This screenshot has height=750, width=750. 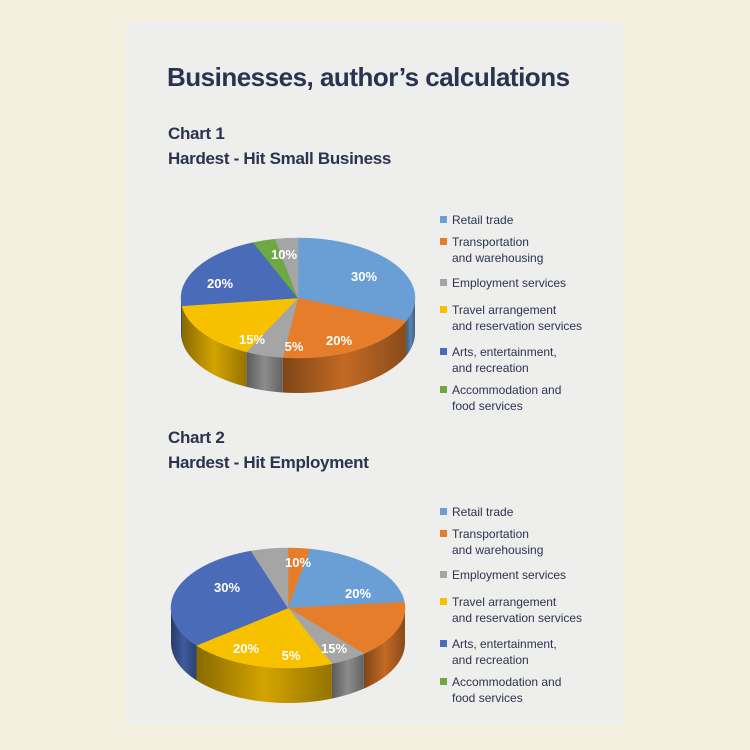 What do you see at coordinates (280, 158) in the screenshot?
I see `chart-1-subtitle: Hardest - Hit Small Business` at bounding box center [280, 158].